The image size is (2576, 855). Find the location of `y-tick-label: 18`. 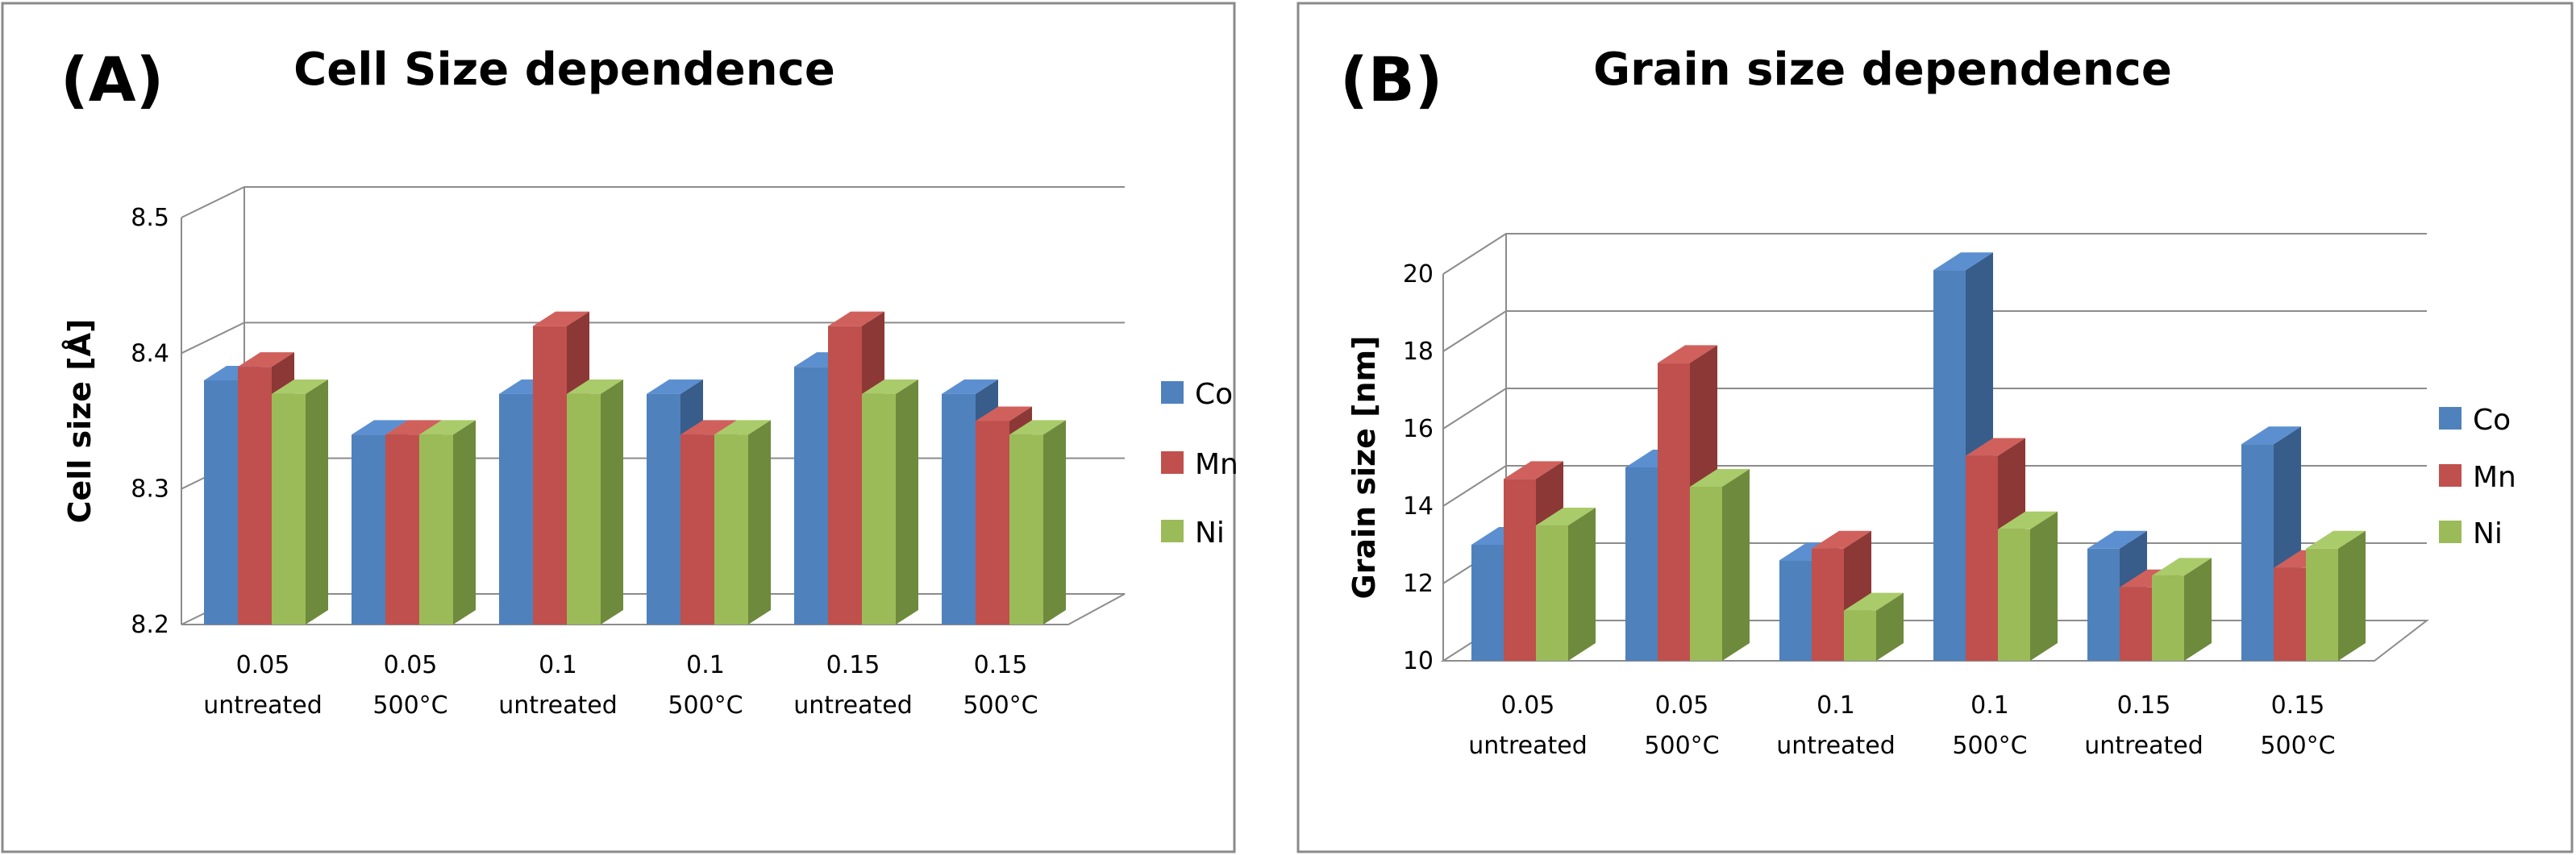

y-tick-label: 18 is located at coordinates (1419, 352).